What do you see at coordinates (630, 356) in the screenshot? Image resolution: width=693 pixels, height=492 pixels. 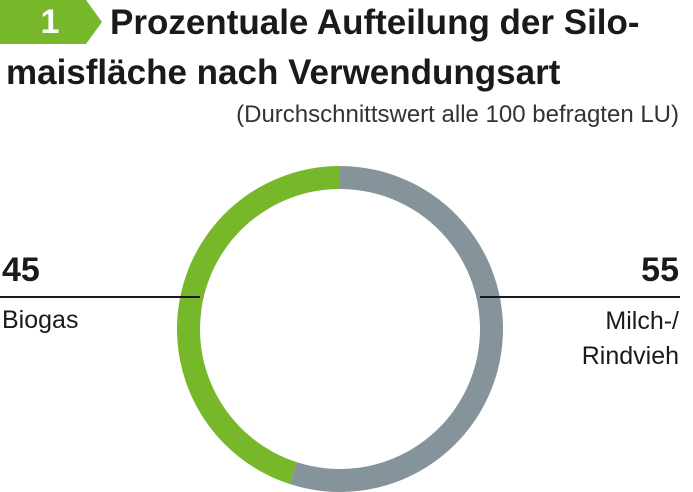 I see `milch-rindvieh-label-line-2: Rindvieh` at bounding box center [630, 356].